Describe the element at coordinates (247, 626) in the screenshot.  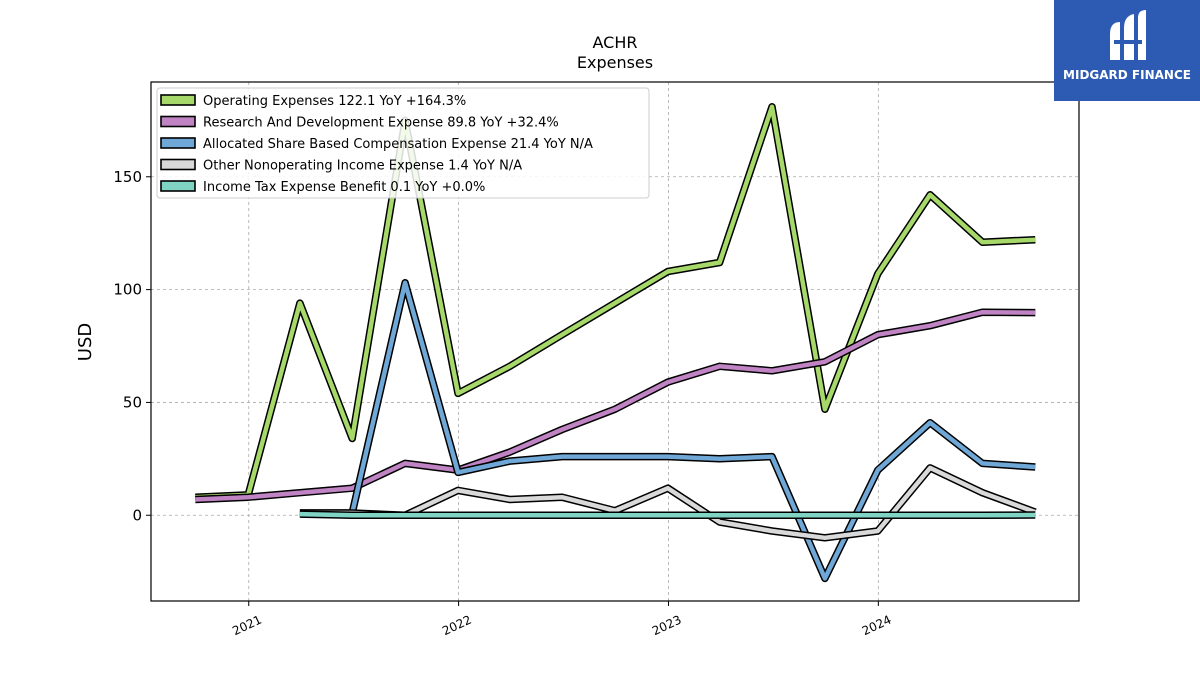
I see `x-tick-label: 2021` at that location.